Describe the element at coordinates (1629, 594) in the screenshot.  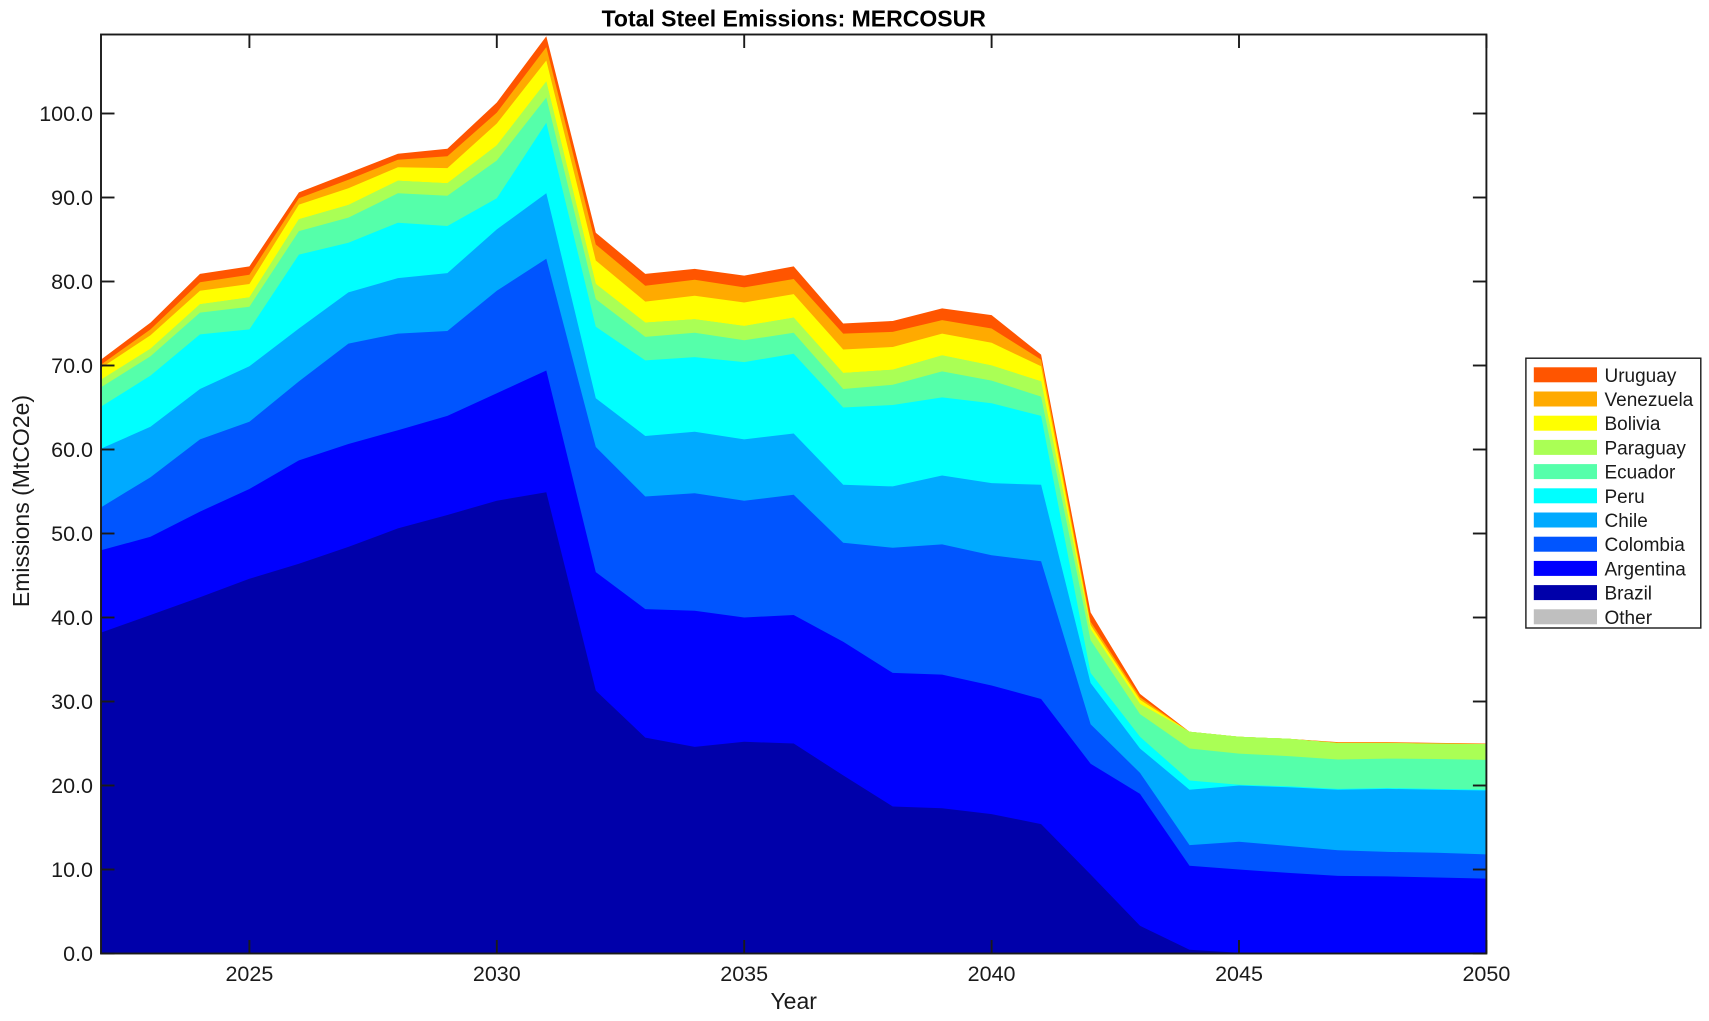
I see `svg-text: Brazil` at that location.